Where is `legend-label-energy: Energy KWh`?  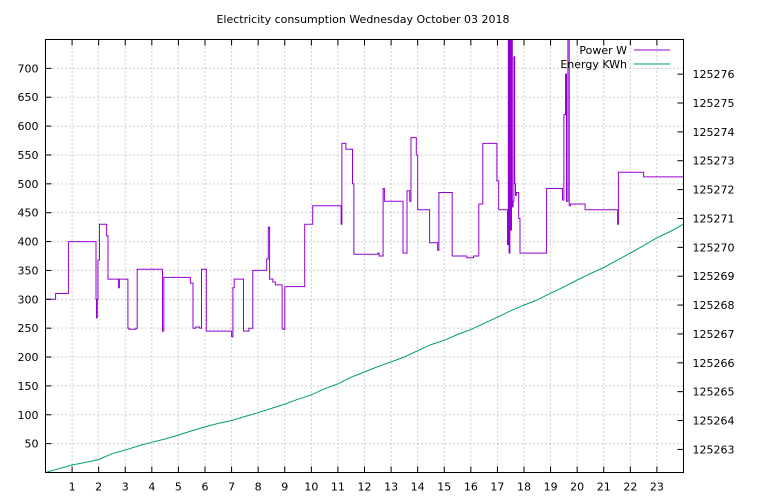
legend-label-energy: Energy KWh is located at coordinates (593, 64).